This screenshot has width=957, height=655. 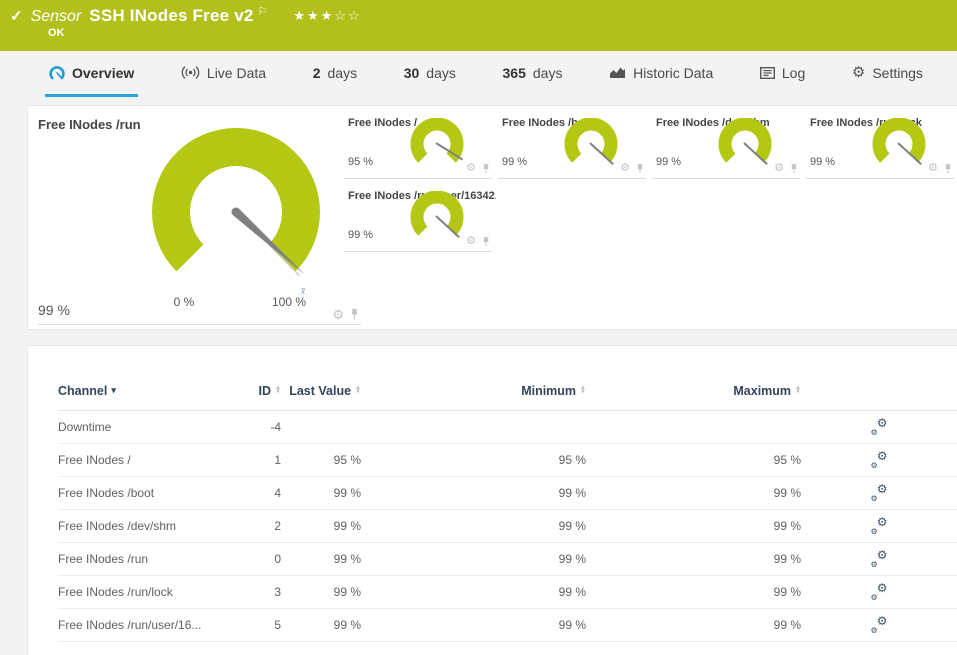 What do you see at coordinates (223, 74) in the screenshot?
I see `tab-live-data: Live Data` at bounding box center [223, 74].